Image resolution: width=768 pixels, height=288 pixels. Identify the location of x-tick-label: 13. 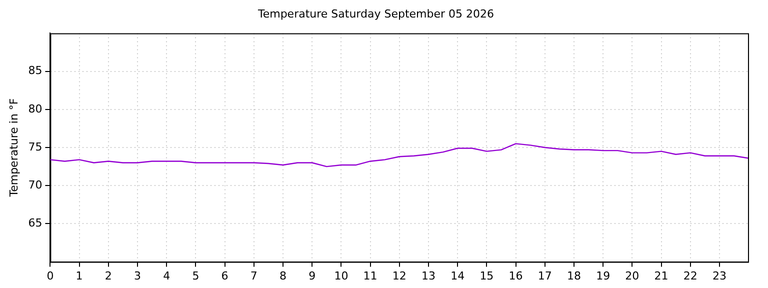
(428, 275).